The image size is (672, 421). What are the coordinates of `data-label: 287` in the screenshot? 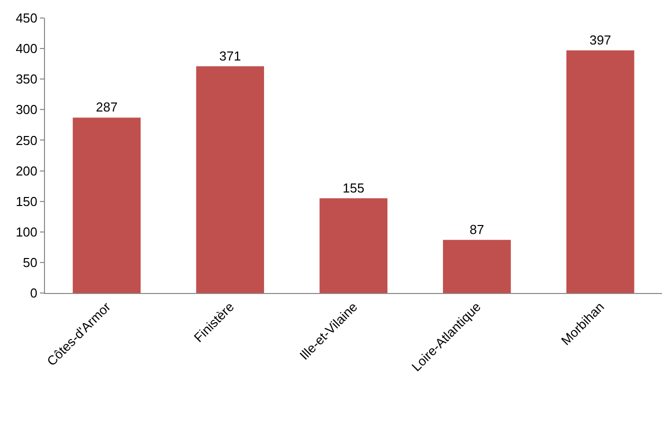 It's located at (107, 107).